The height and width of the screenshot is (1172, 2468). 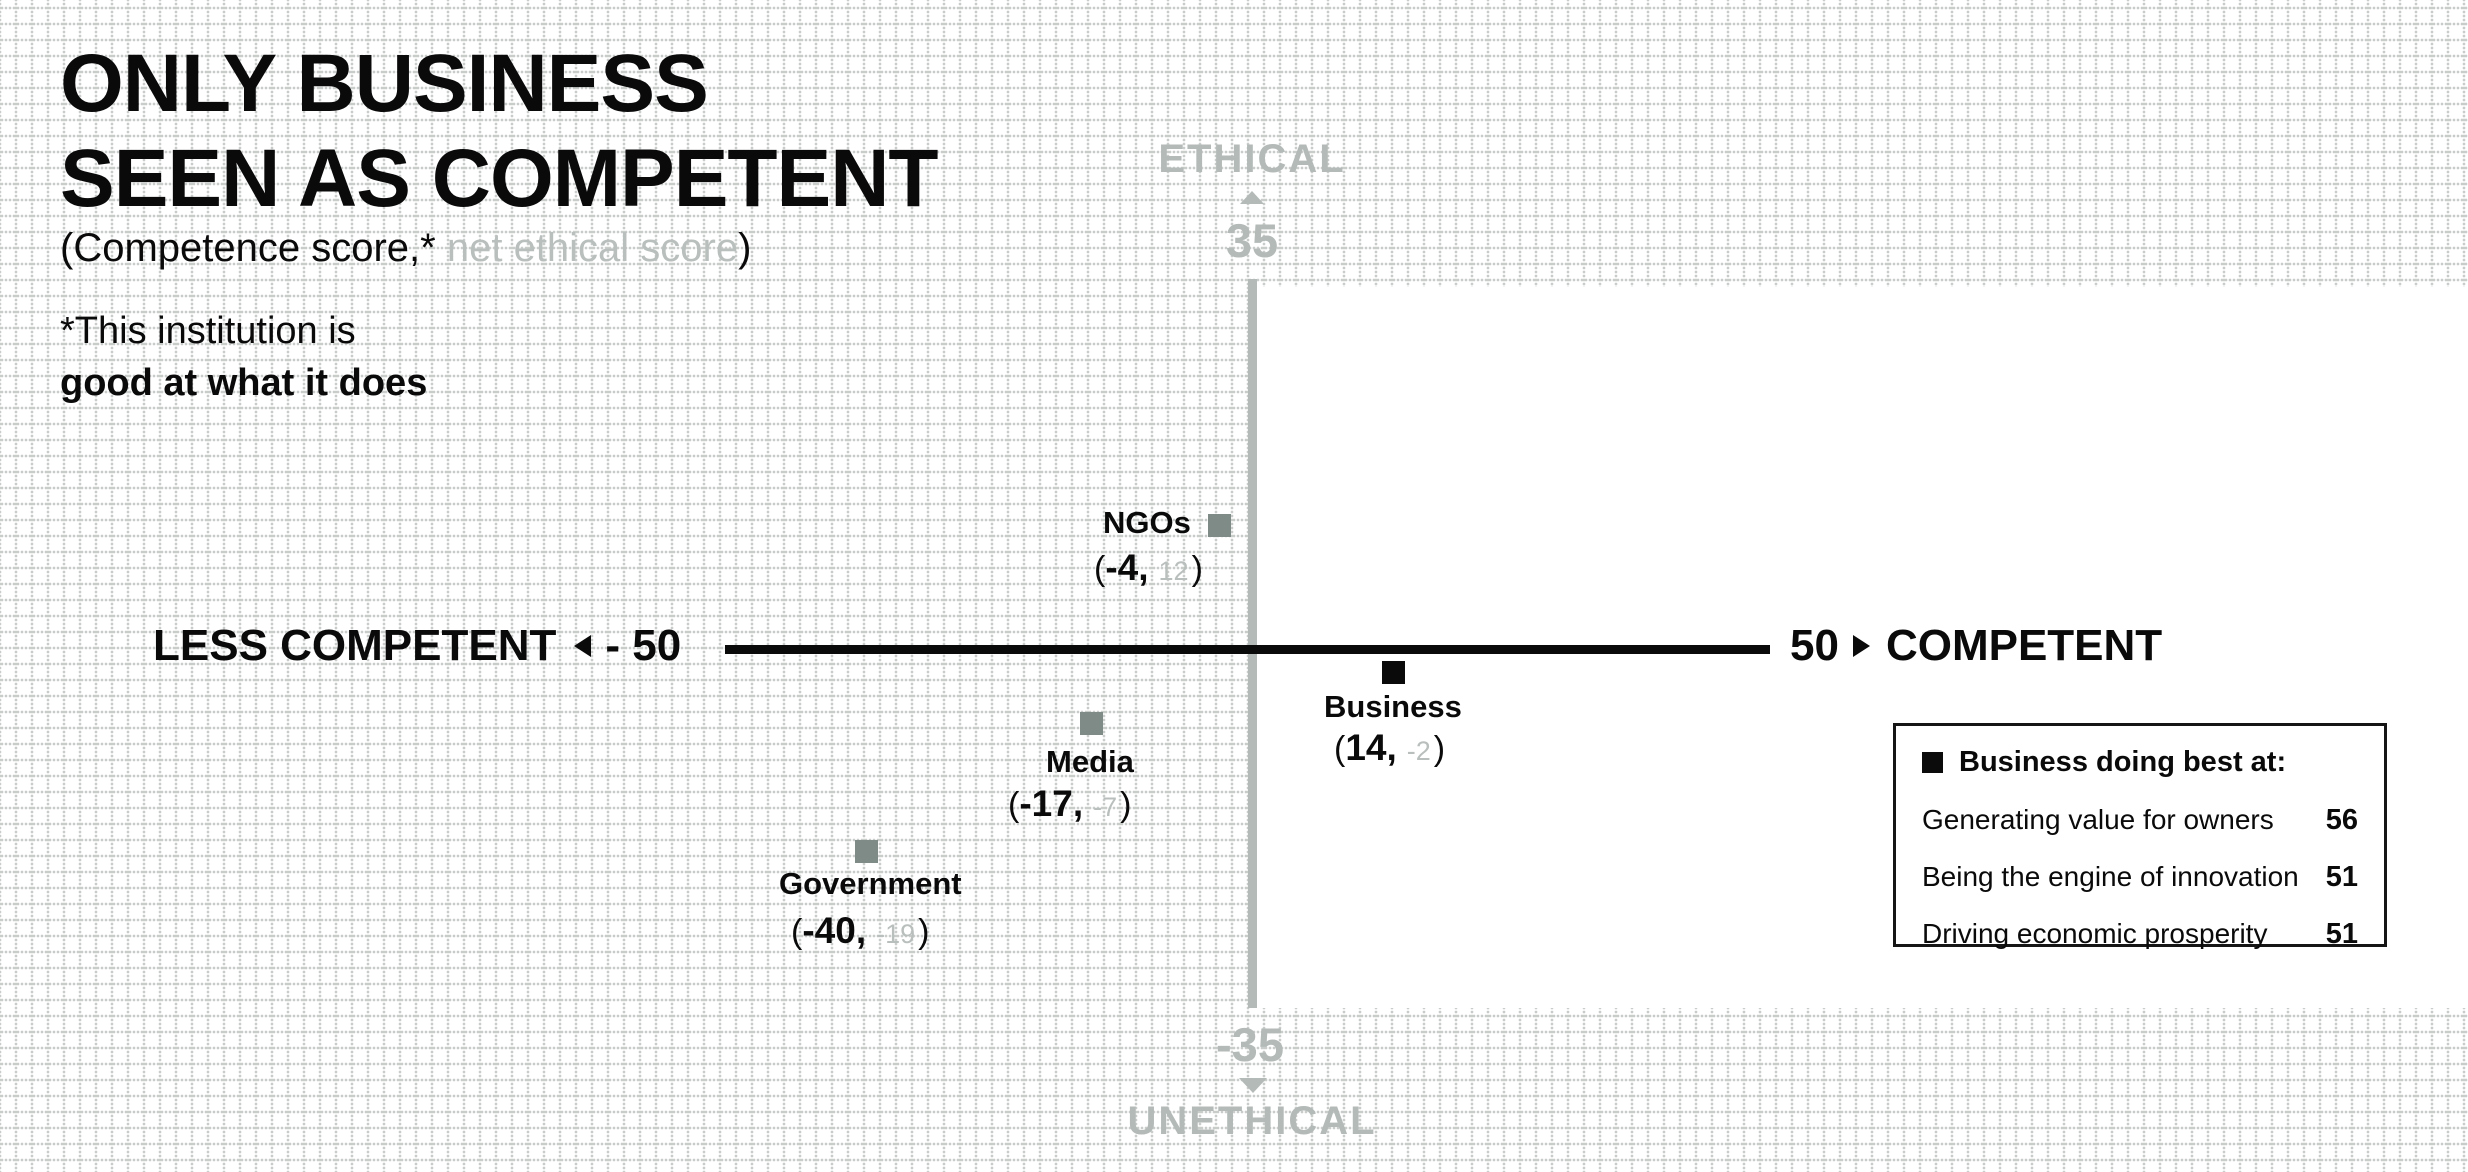 What do you see at coordinates (896, 934) in the screenshot?
I see `government-ethical-value: -19` at bounding box center [896, 934].